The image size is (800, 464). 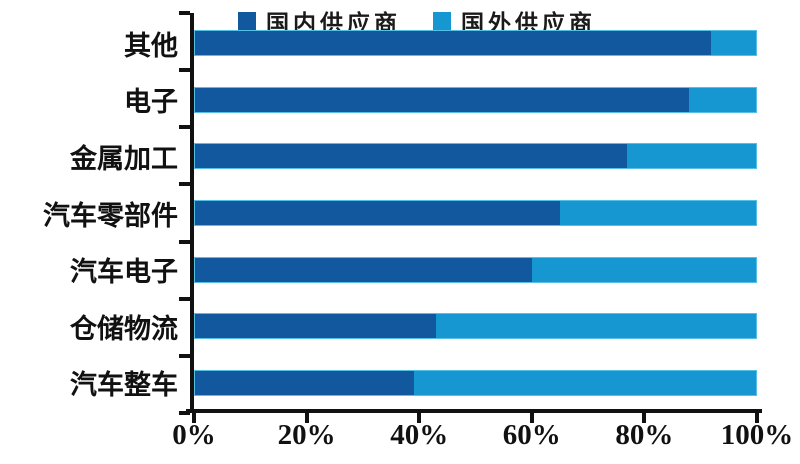 I want to click on x-axis-tick-label: 100%, so click(x=757, y=435).